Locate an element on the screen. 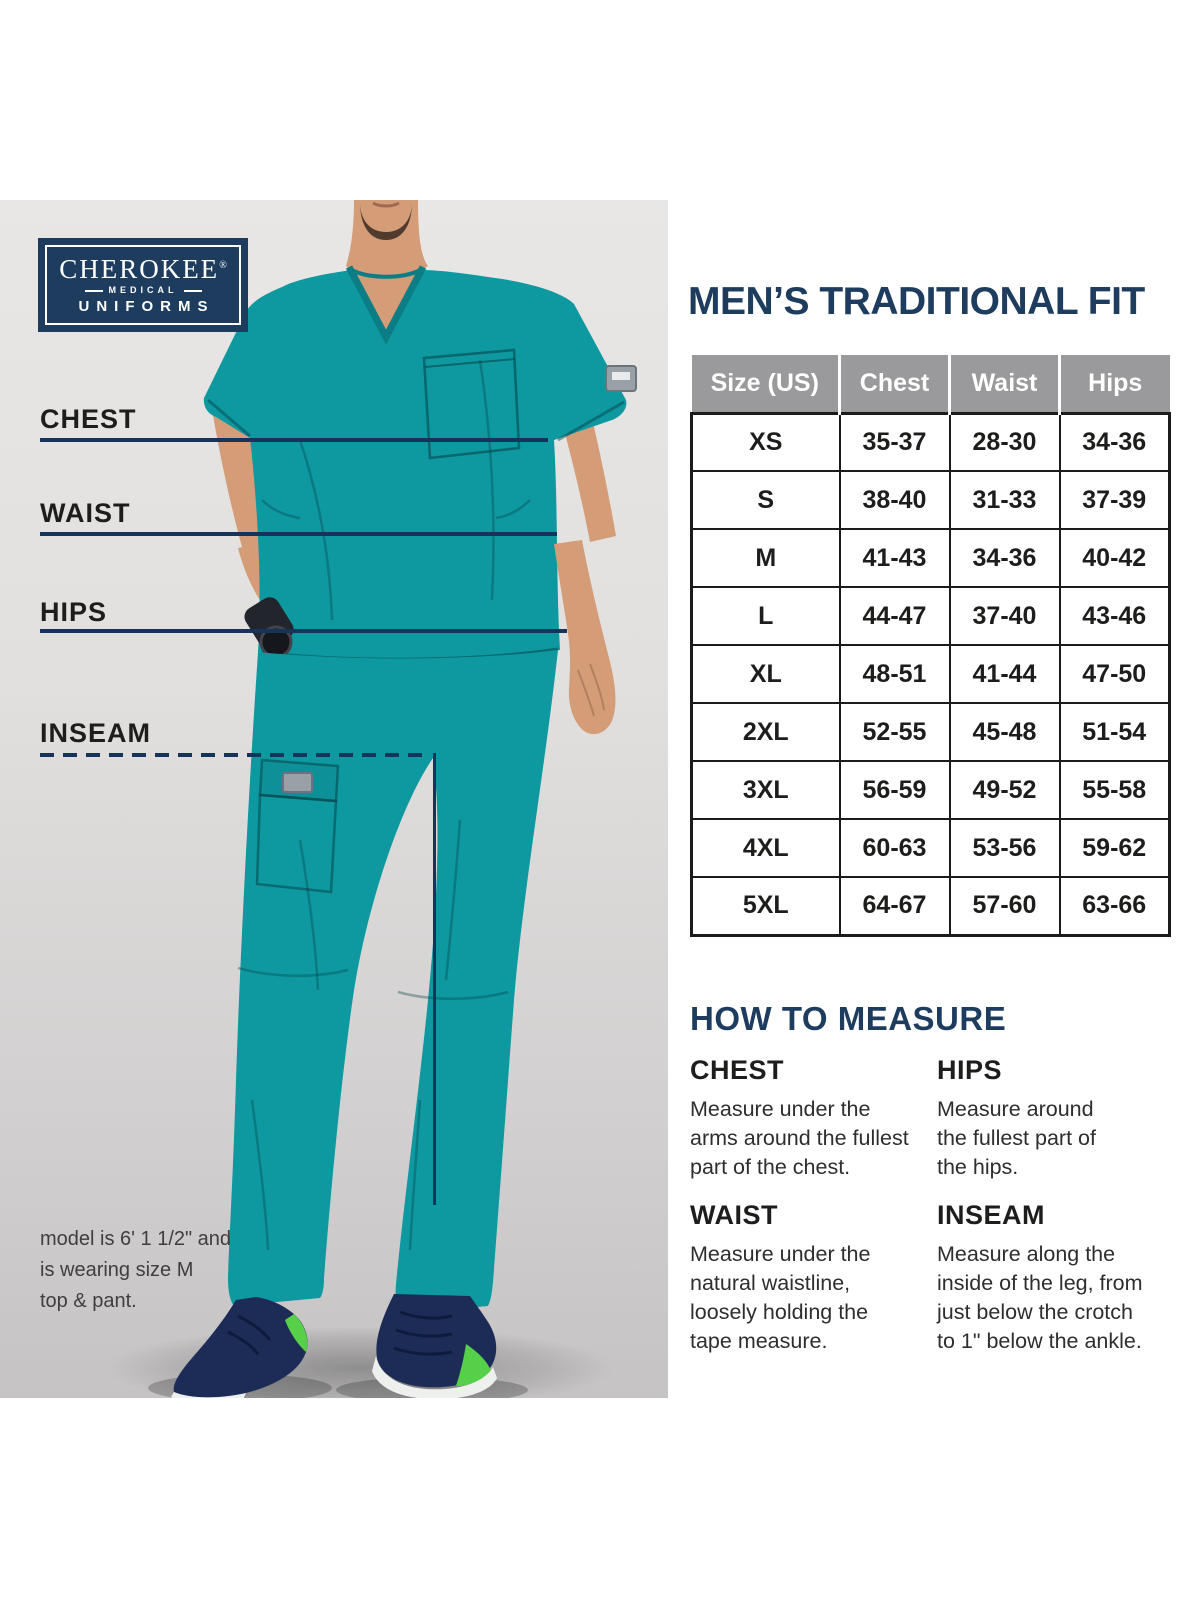 This screenshot has width=1200, height=1600. measure-section-label: CHEST is located at coordinates (737, 1070).